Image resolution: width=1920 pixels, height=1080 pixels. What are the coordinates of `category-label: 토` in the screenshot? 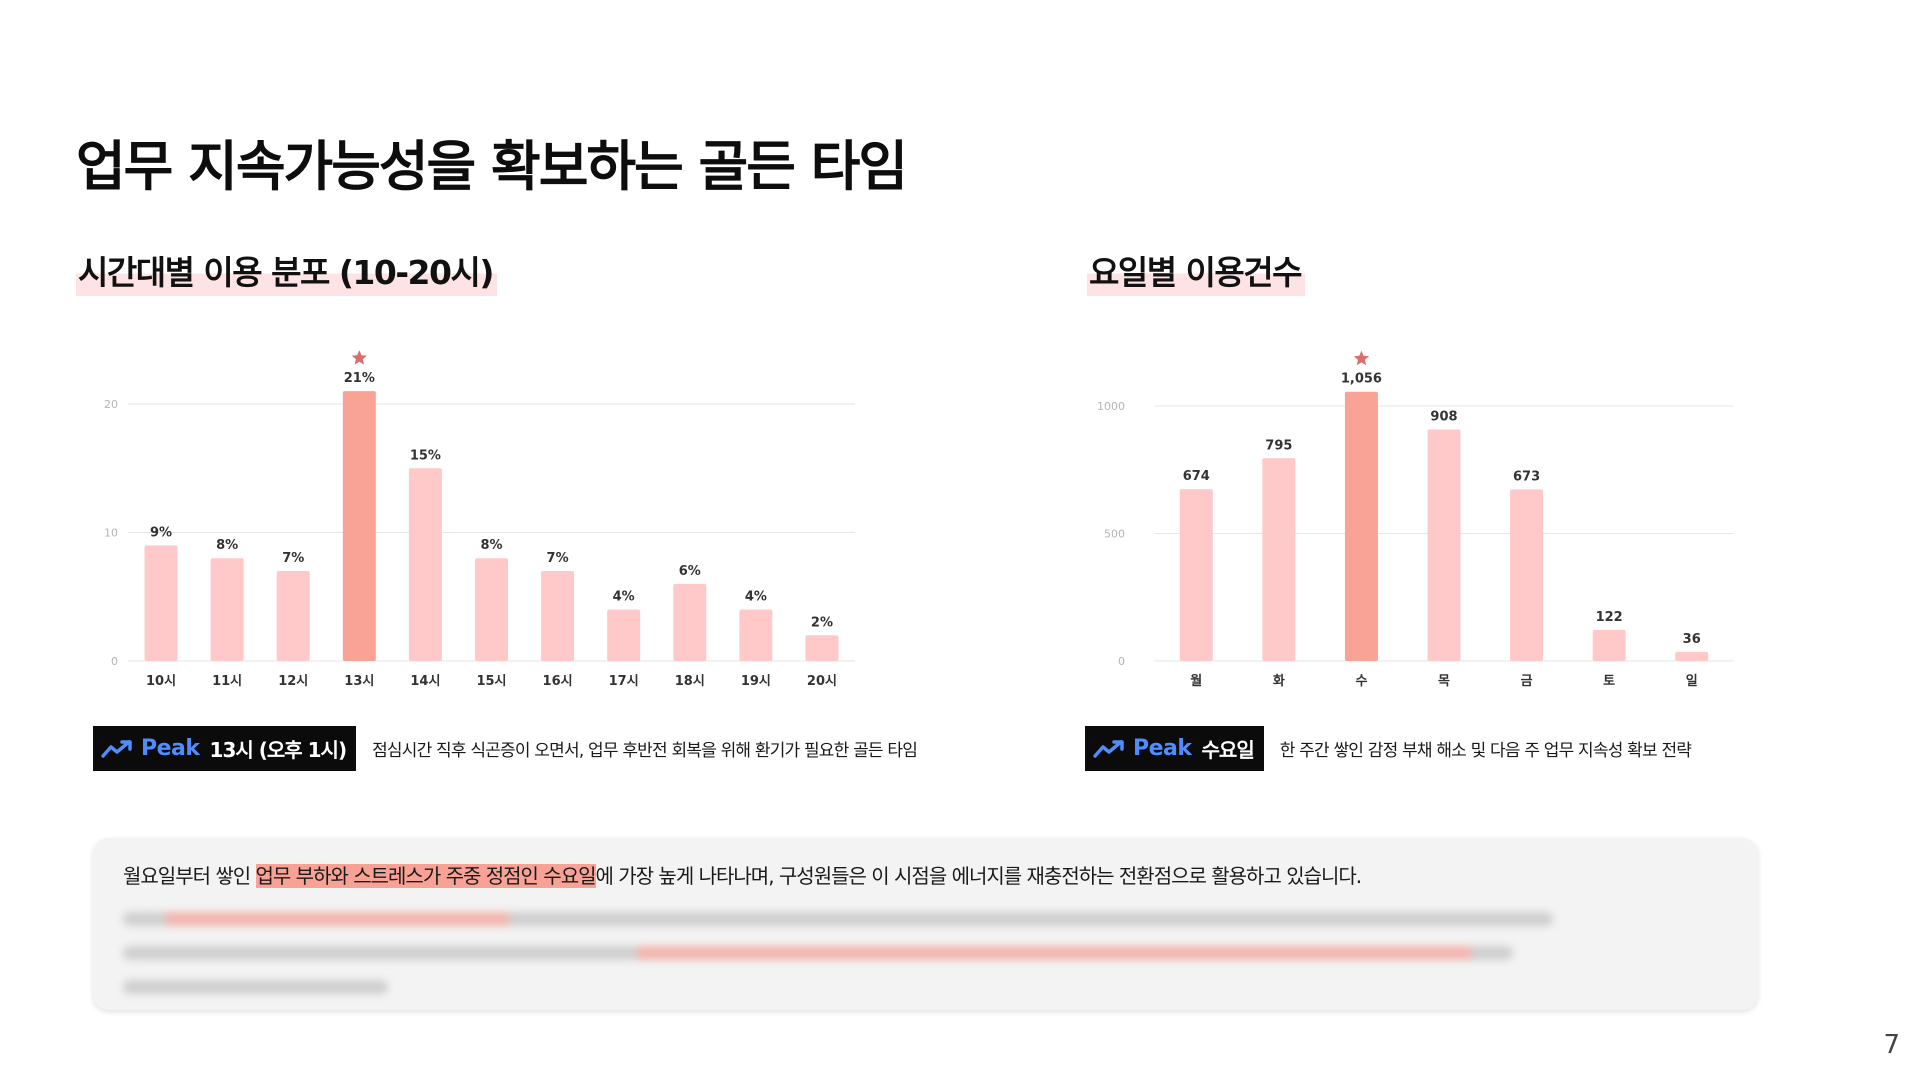 It's located at (1609, 681).